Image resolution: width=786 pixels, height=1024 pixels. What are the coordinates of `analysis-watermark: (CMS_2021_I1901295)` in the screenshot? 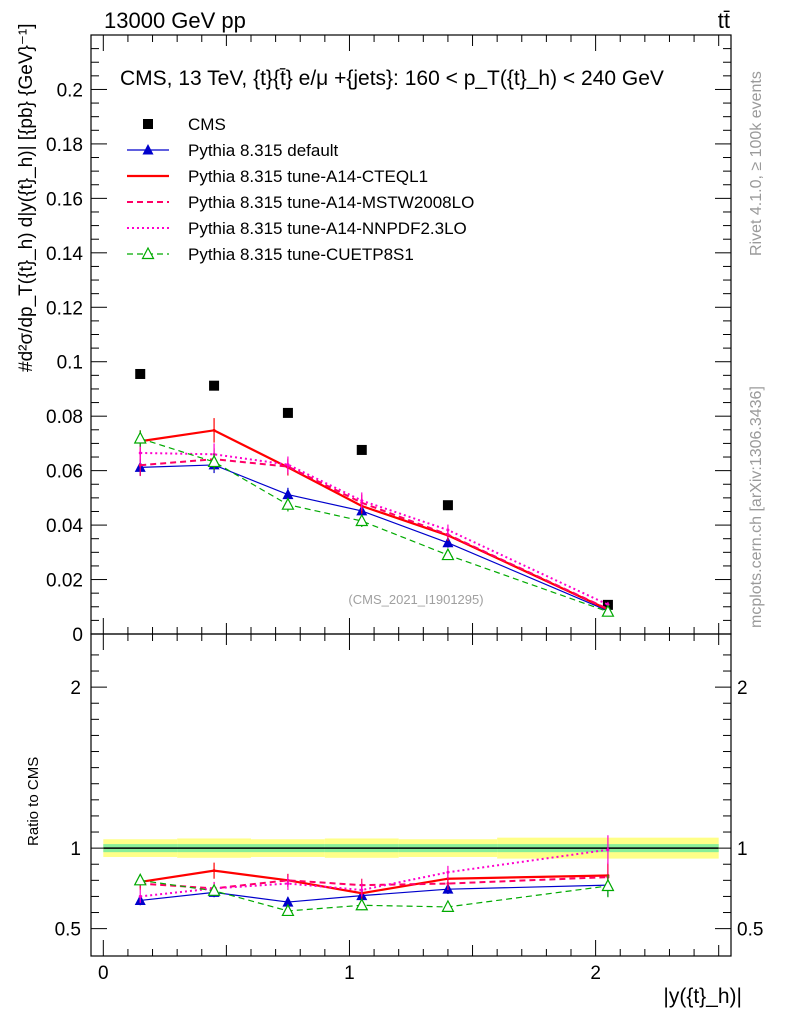 It's located at (415, 599).